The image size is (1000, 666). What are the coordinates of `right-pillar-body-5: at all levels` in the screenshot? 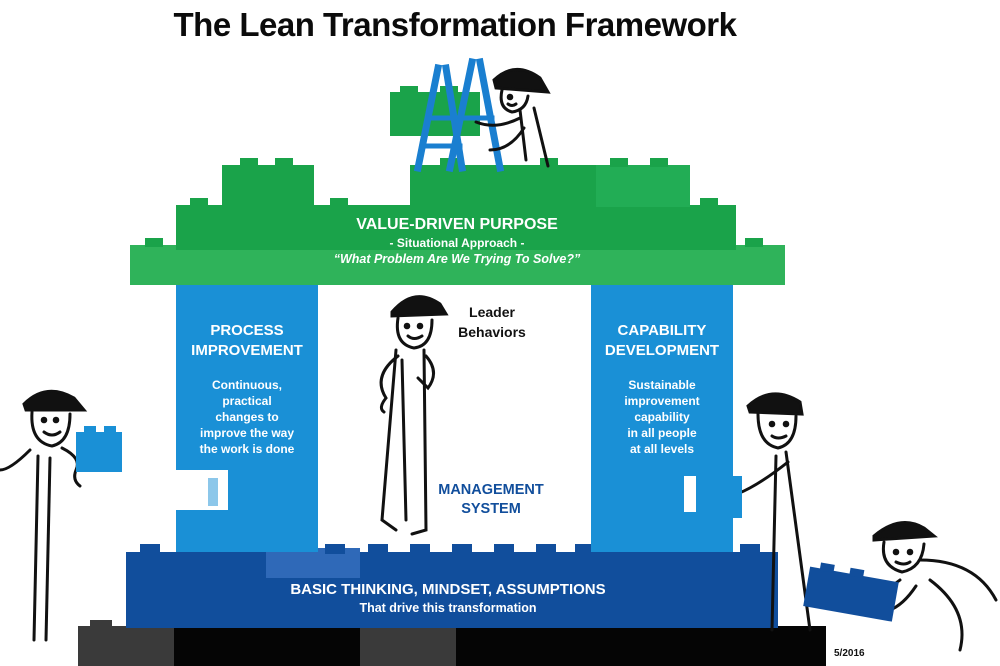 It's located at (662, 449).